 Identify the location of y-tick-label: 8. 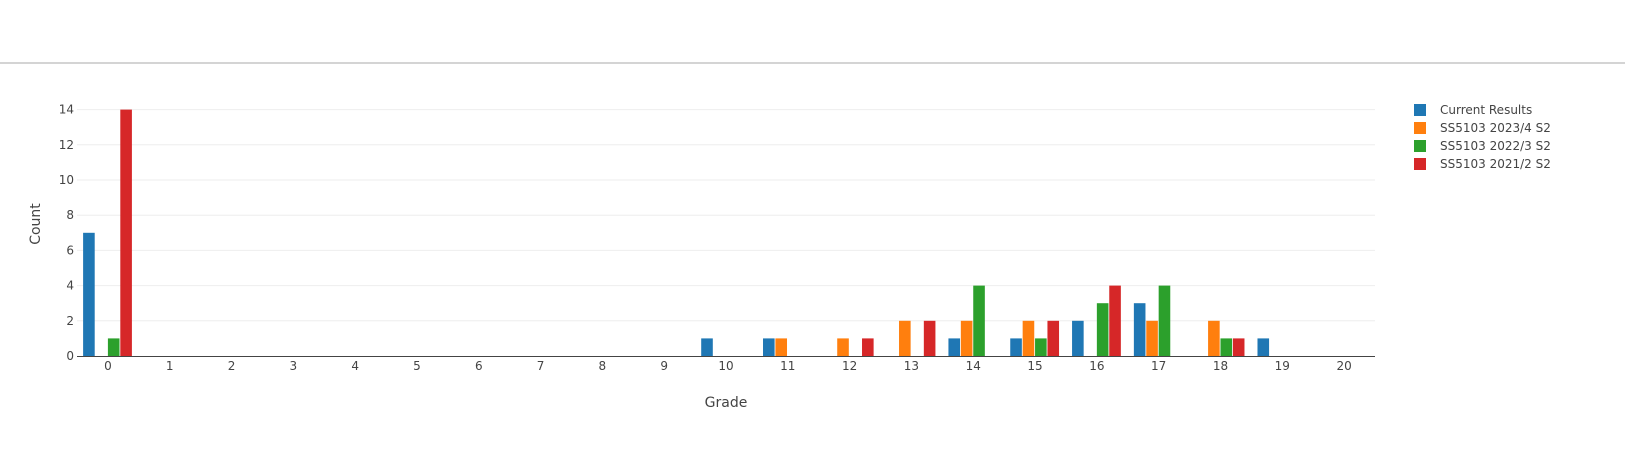
(70, 215).